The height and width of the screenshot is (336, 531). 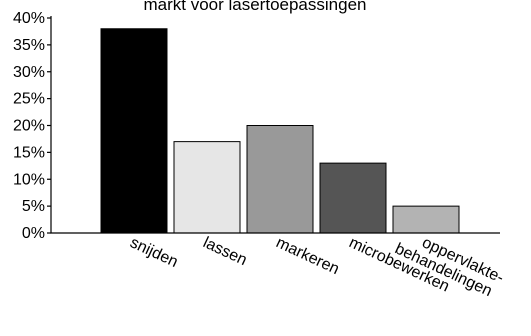 I want to click on x-category-label: lassen, so click(x=224, y=251).